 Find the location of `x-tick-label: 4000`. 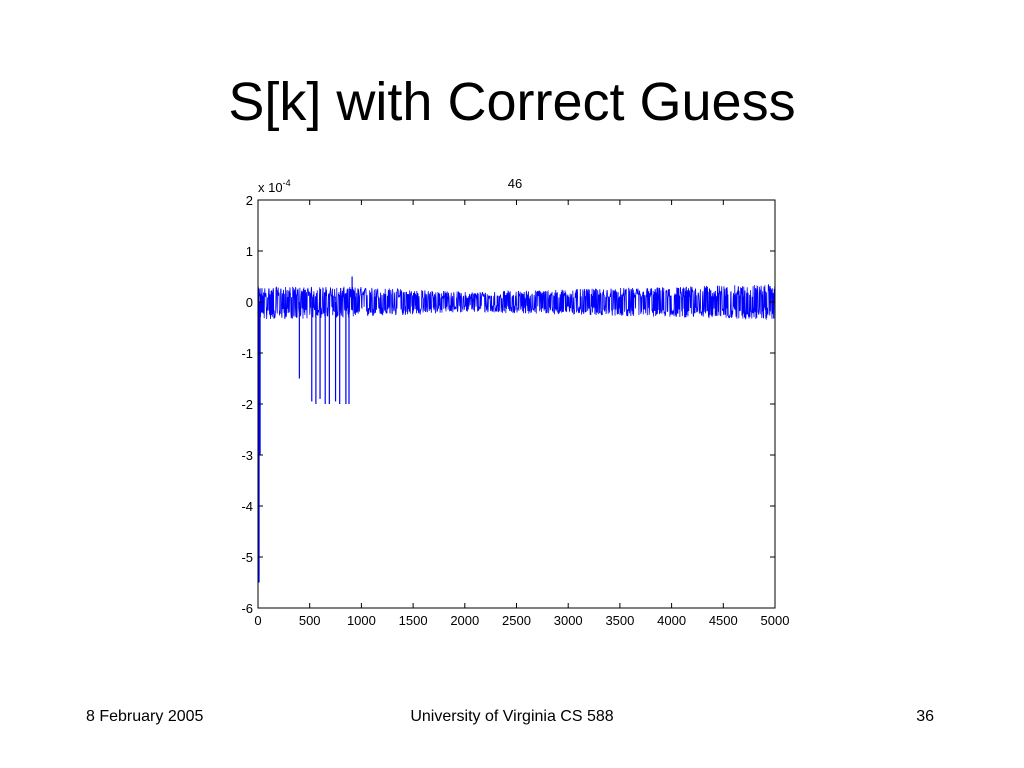

x-tick-label: 4000 is located at coordinates (671, 620).